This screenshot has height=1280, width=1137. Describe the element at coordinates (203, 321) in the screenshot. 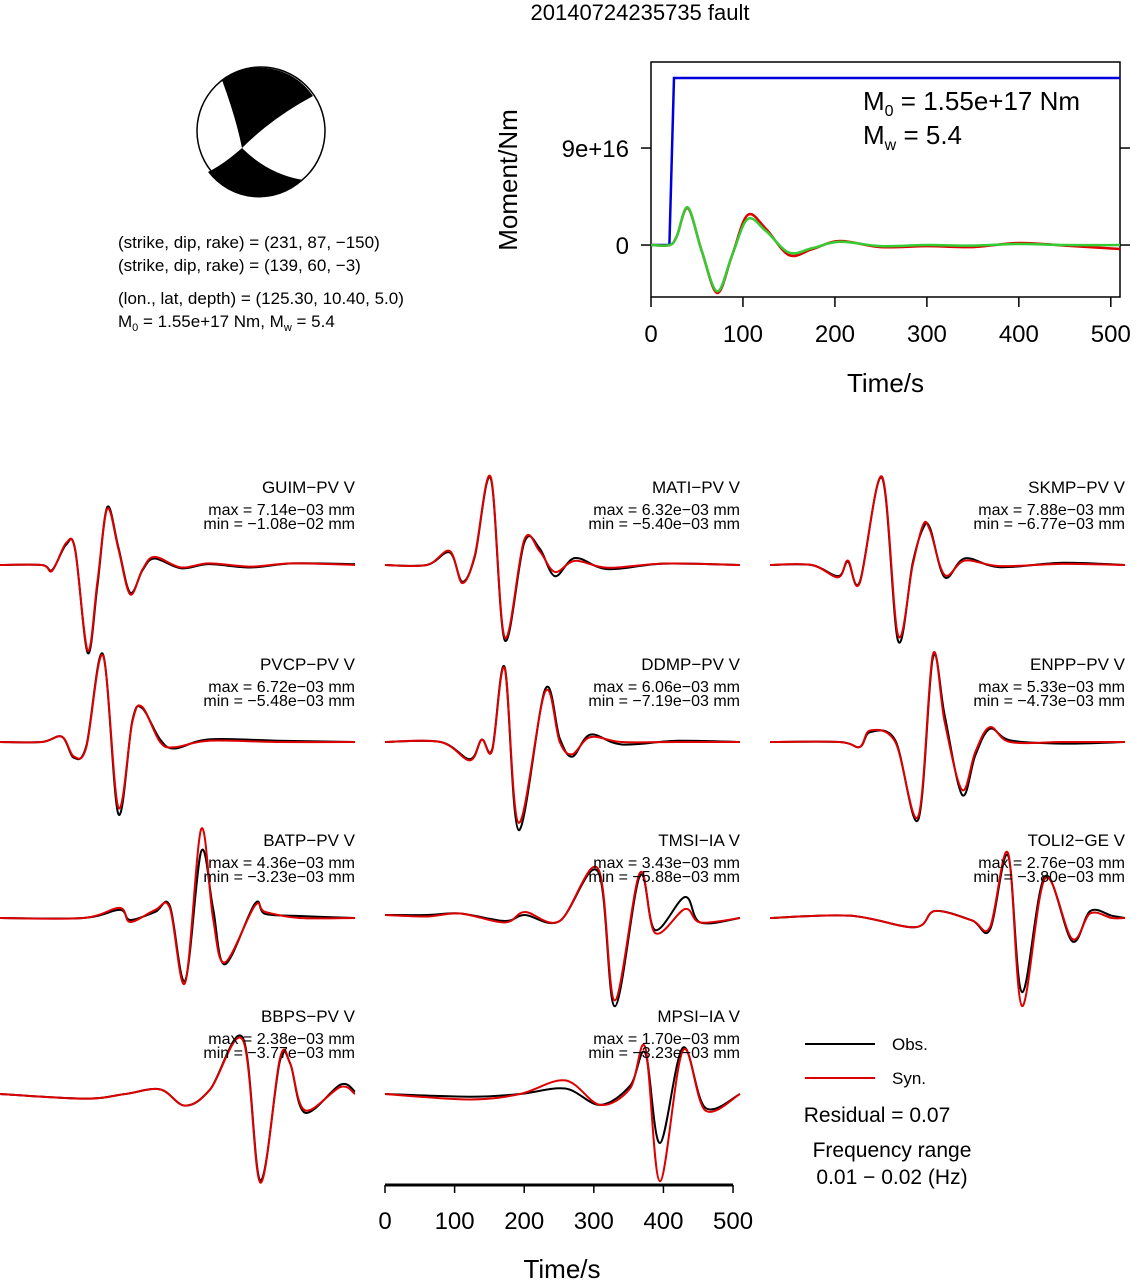

I see `text: = 1.55e+17 Nm,` at that location.